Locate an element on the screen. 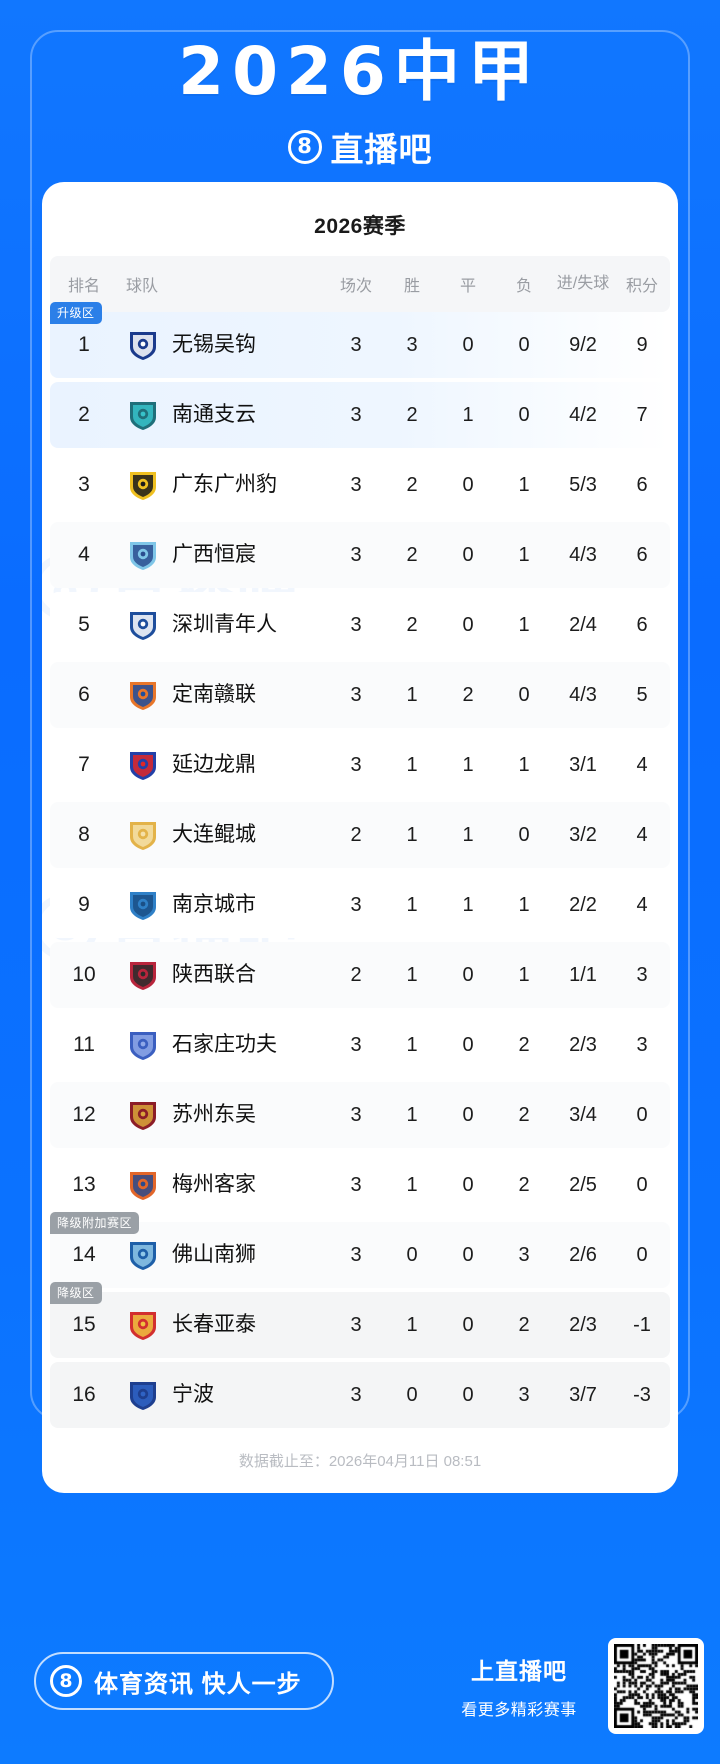  column-header-points: 积分 is located at coordinates (641, 286).